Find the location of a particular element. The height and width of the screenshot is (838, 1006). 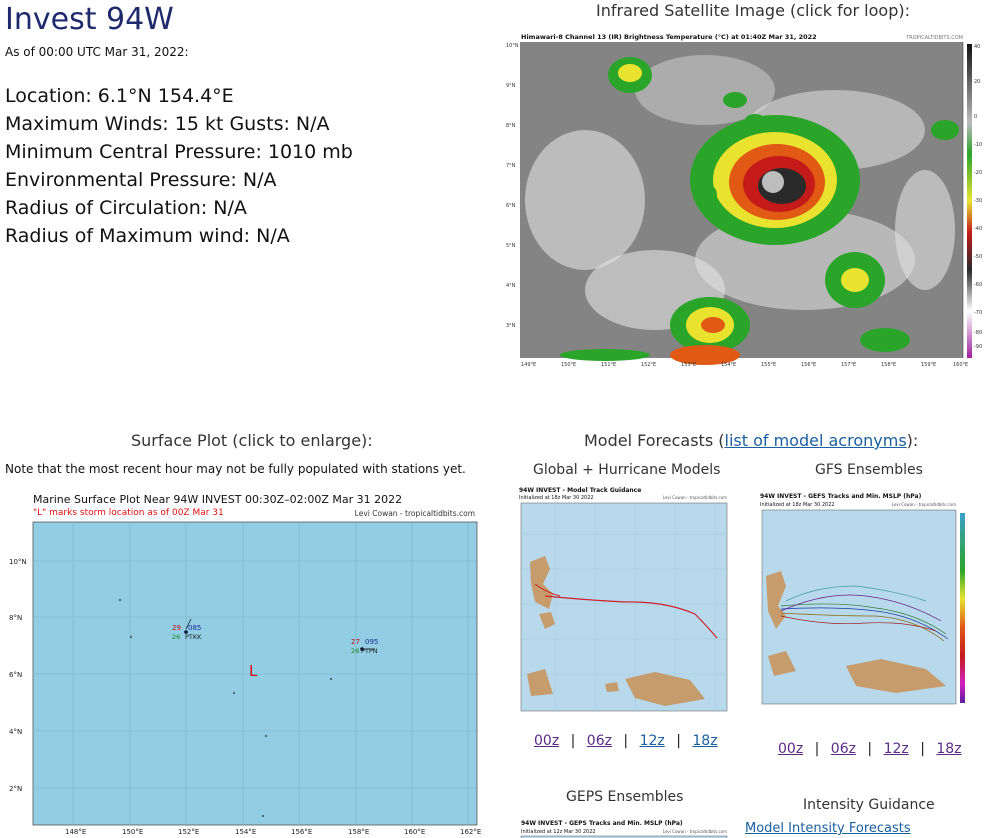

colorbar-label: -30 is located at coordinates (978, 201).